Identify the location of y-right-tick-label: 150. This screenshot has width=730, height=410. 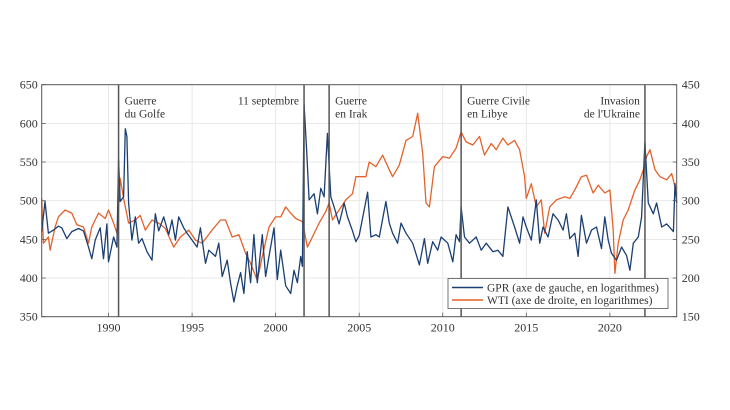
(691, 317).